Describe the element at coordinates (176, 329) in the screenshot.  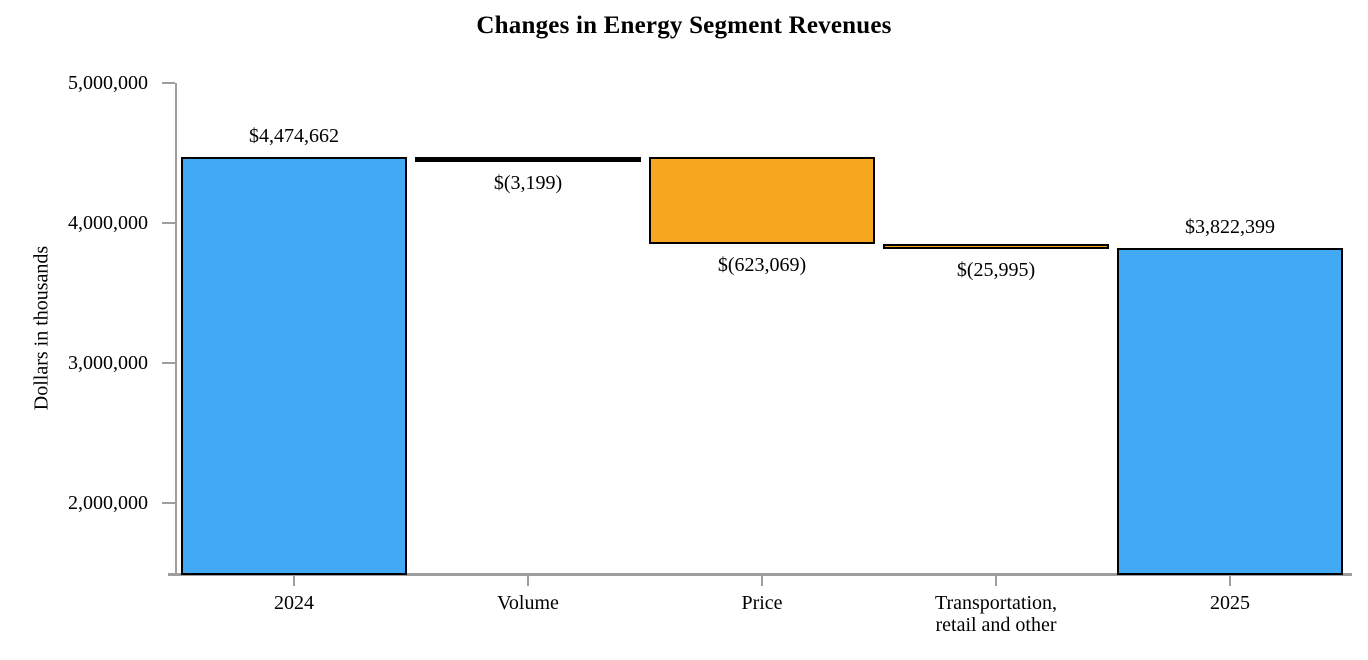
I see `y-axis-line` at that location.